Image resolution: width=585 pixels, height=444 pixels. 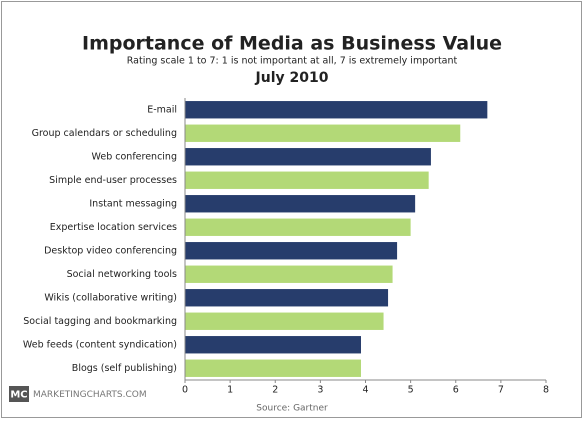 I want to click on site: MARKETINGCHARTS.COM, so click(x=90, y=395).